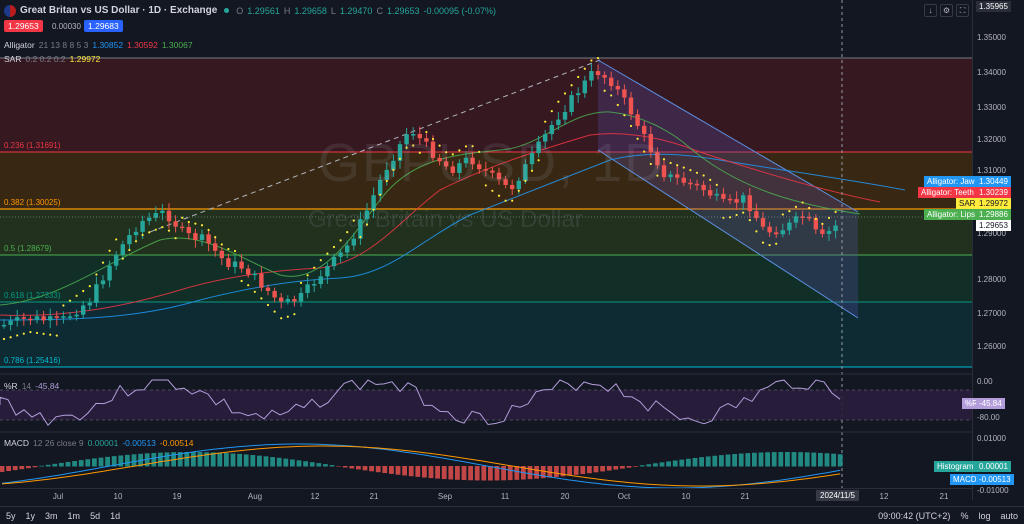  What do you see at coordinates (946, 10) in the screenshot?
I see `settings-icon: ⚙` at bounding box center [946, 10].